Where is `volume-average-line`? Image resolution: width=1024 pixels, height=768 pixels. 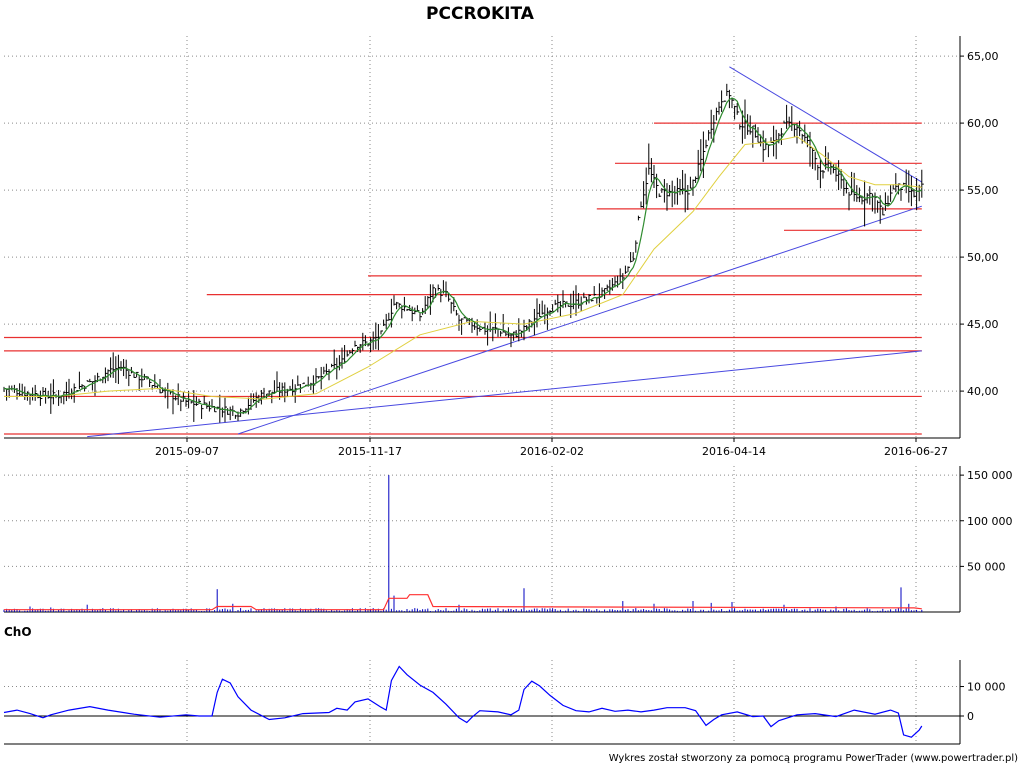 volume-average-line is located at coordinates (463, 602).